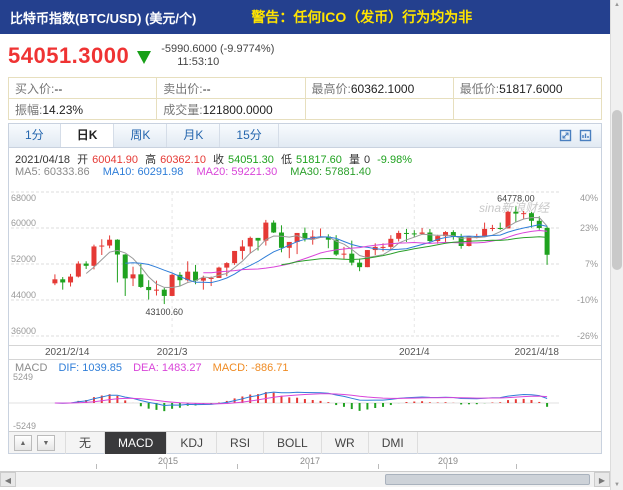  Describe the element at coordinates (168, 461) in the screenshot. I see `year-label-2015: 2015` at that location.